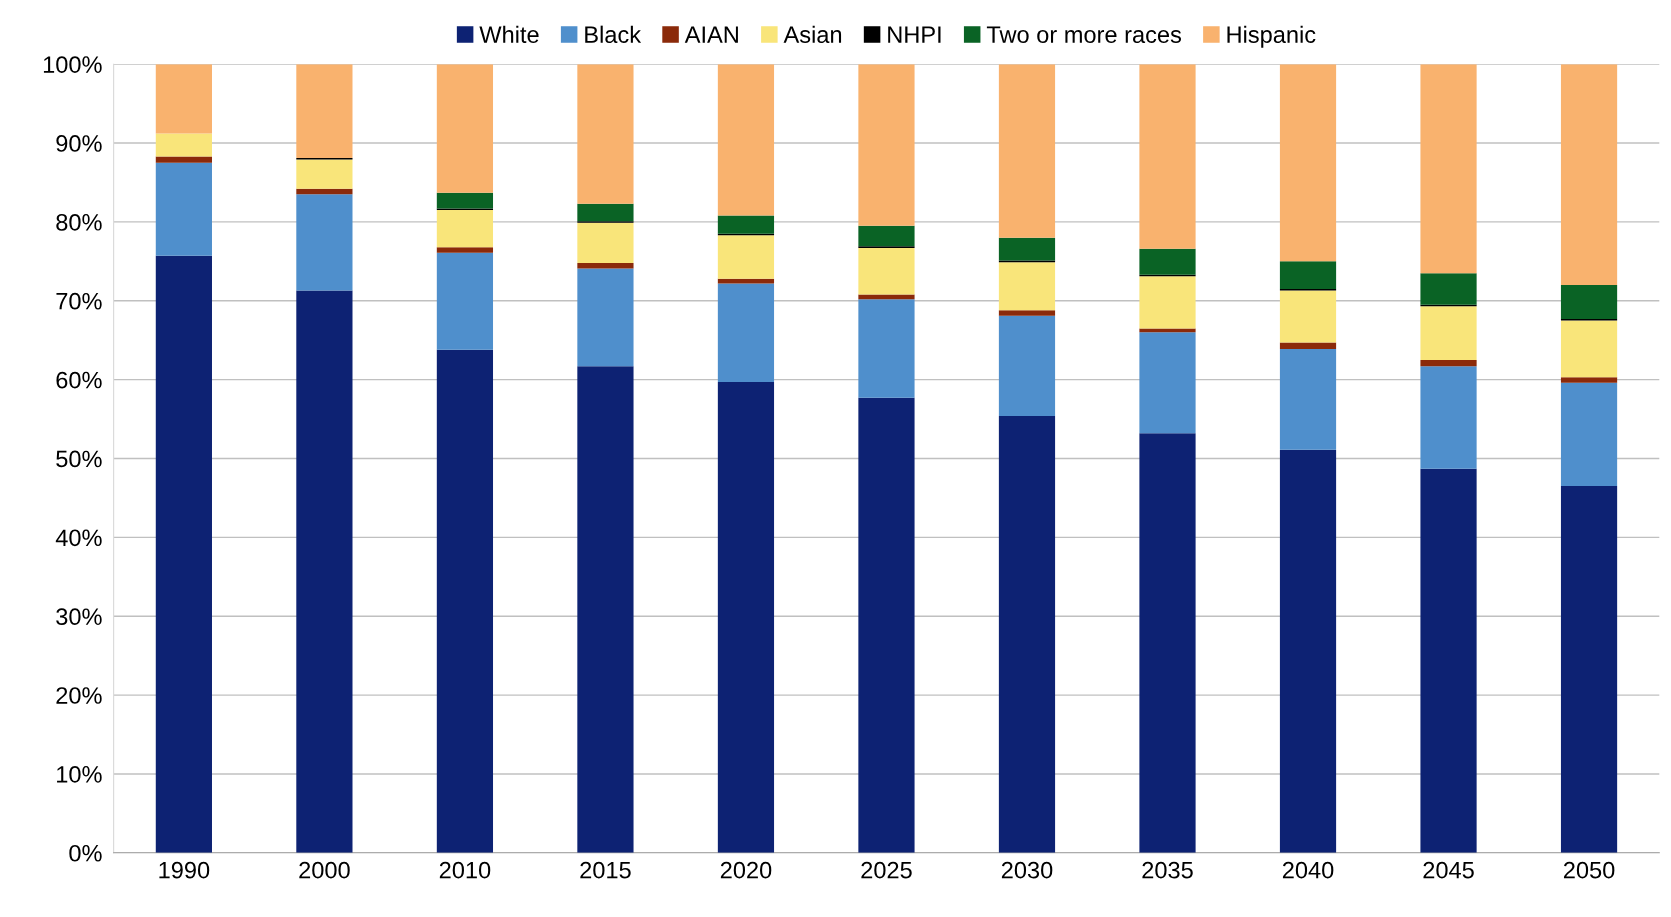  I want to click on legend-label: White, so click(509, 34).